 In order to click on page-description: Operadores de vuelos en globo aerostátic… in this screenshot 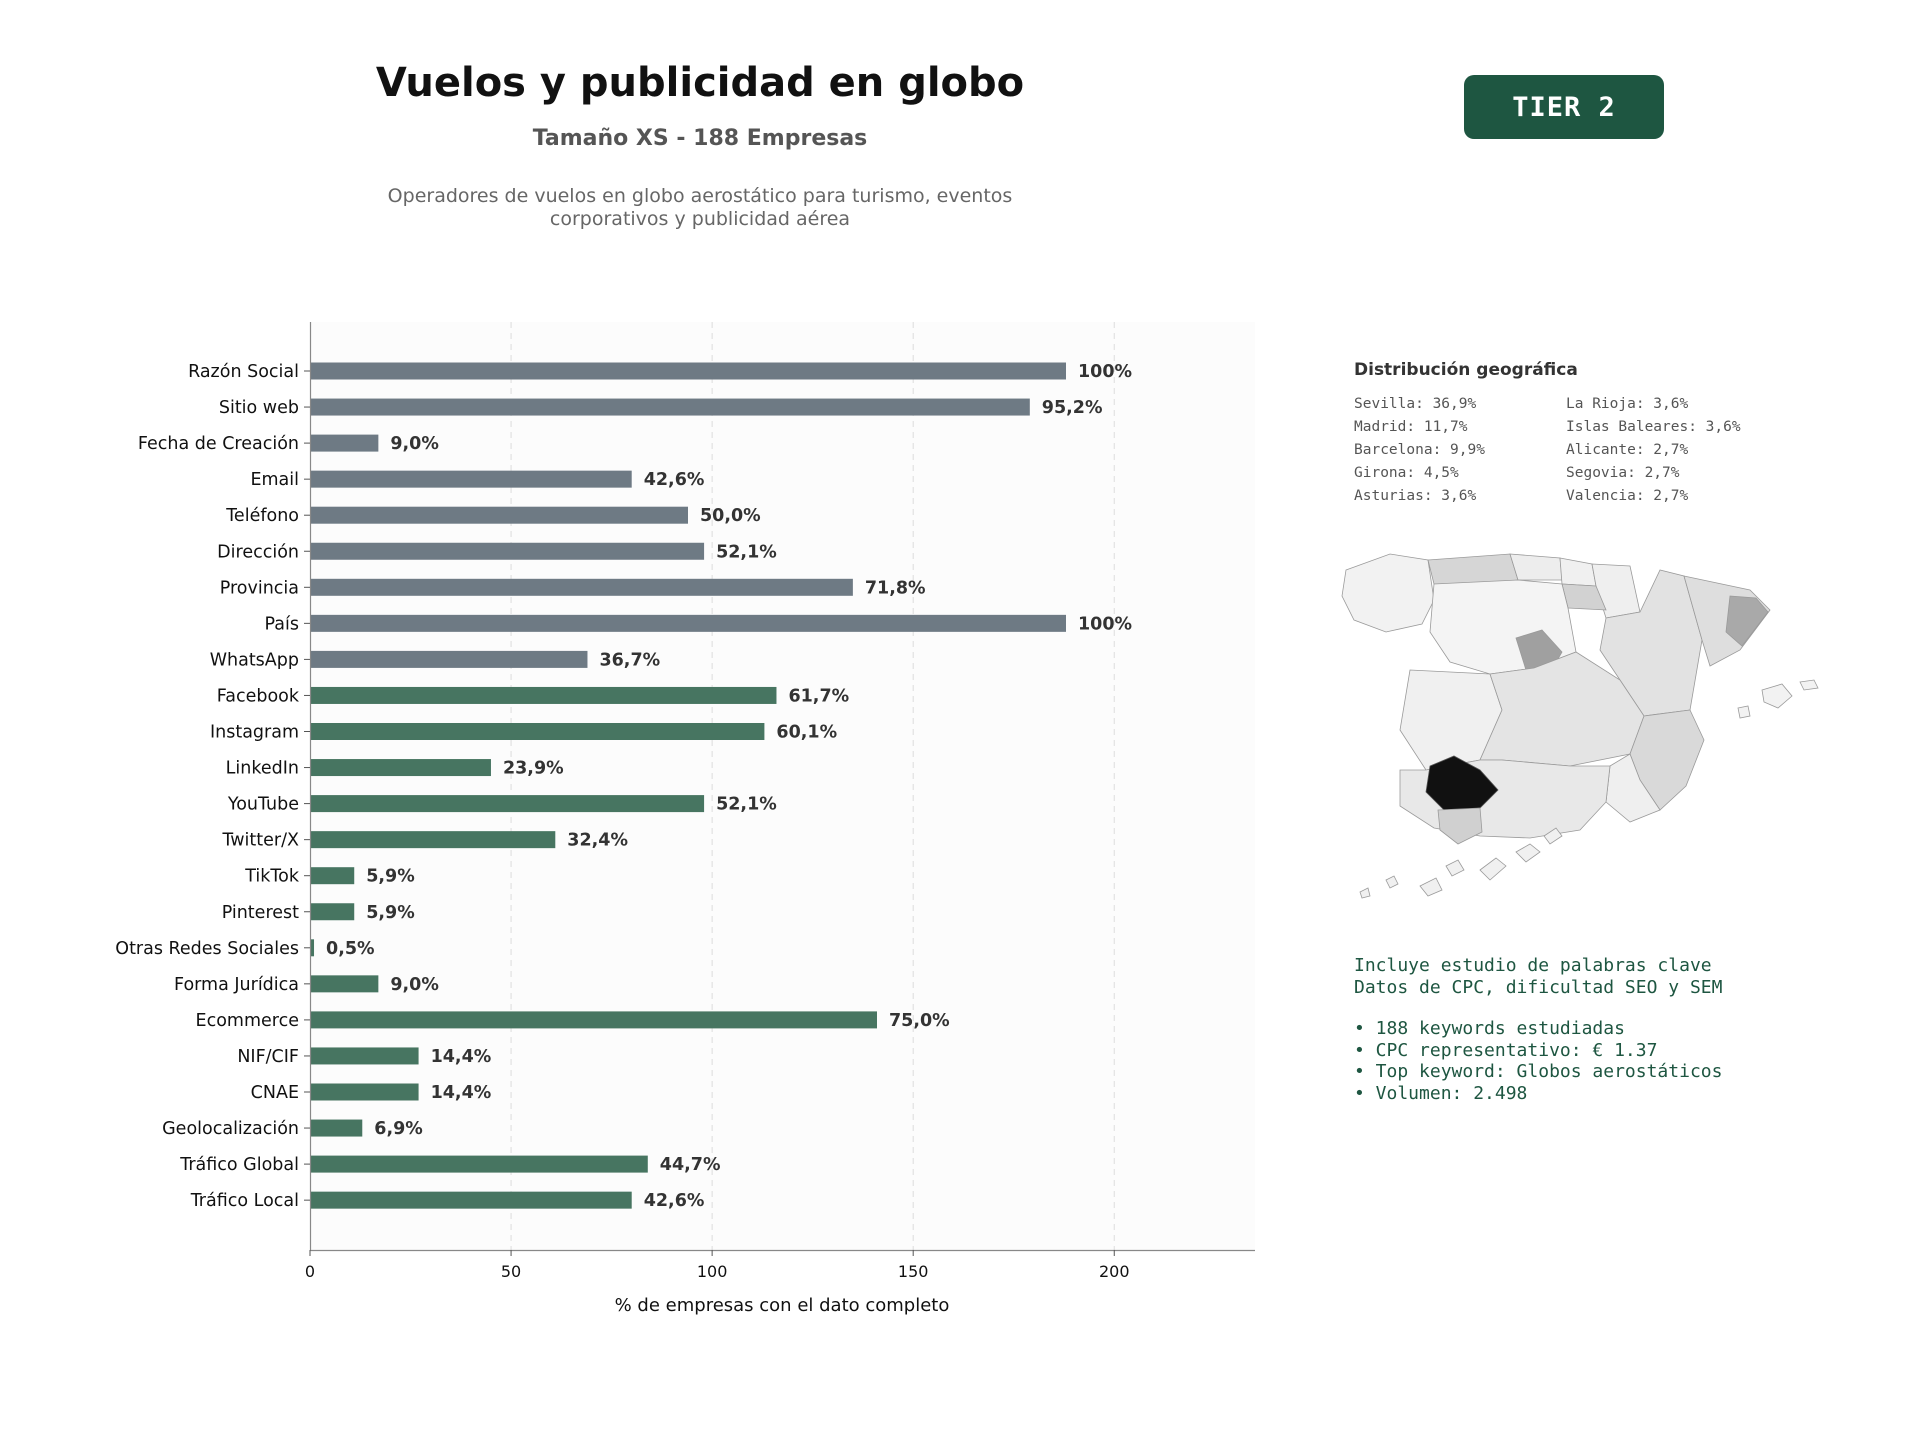, I will do `click(700, 207)`.